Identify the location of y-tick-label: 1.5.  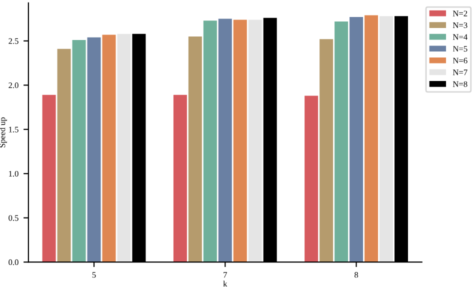
(13, 129).